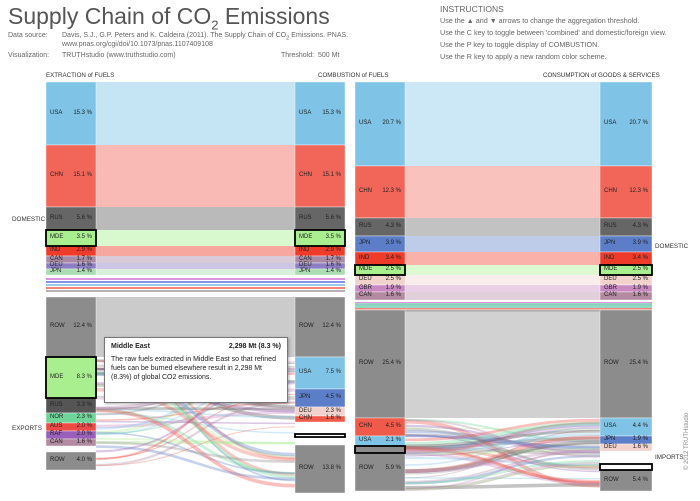 The width and height of the screenshot is (700, 501). I want to click on extraction-label-chn: CHN, so click(56, 175).